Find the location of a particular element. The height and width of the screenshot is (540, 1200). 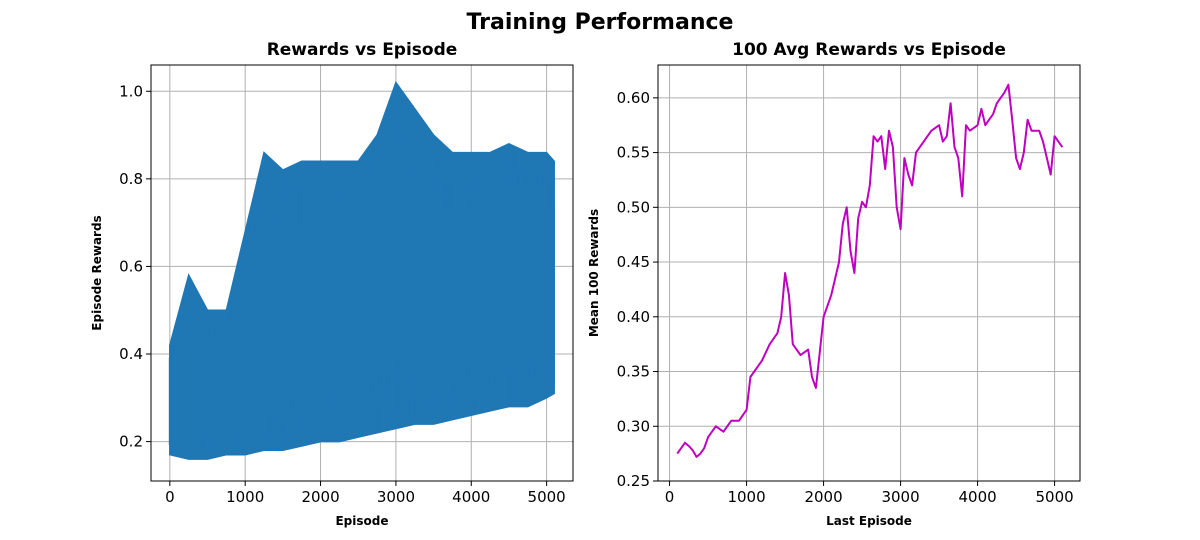

avg-rewards-xtick-label: 1000 is located at coordinates (746, 497).